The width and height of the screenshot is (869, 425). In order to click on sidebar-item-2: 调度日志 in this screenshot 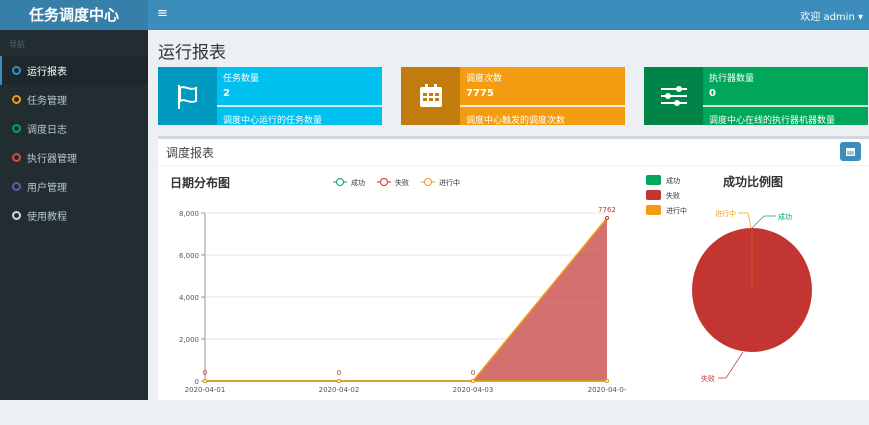, I will do `click(74, 128)`.